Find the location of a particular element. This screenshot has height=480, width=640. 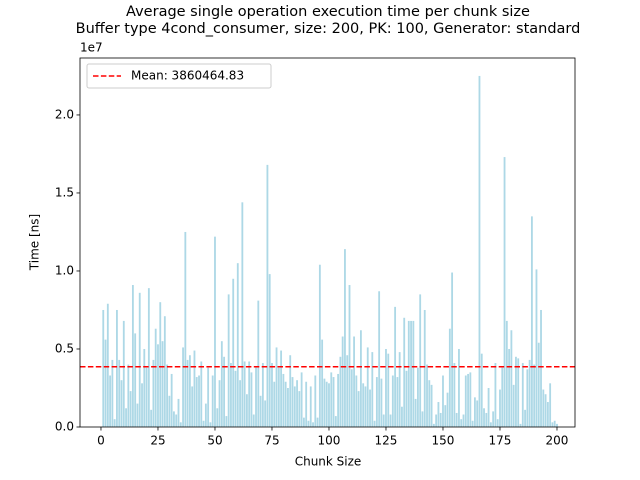

x-tick-label: 200 is located at coordinates (557, 441).